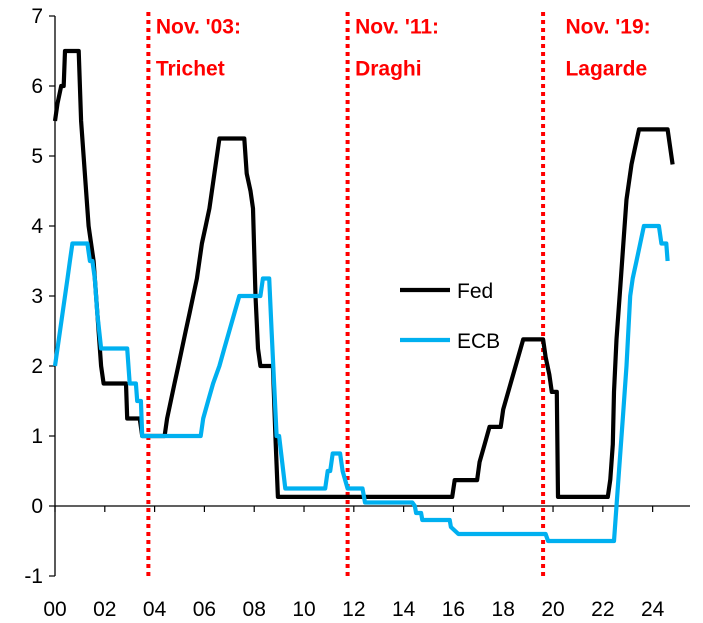 This screenshot has height=623, width=703. Describe the element at coordinates (303, 609) in the screenshot. I see `x-tick-label: 10` at that location.